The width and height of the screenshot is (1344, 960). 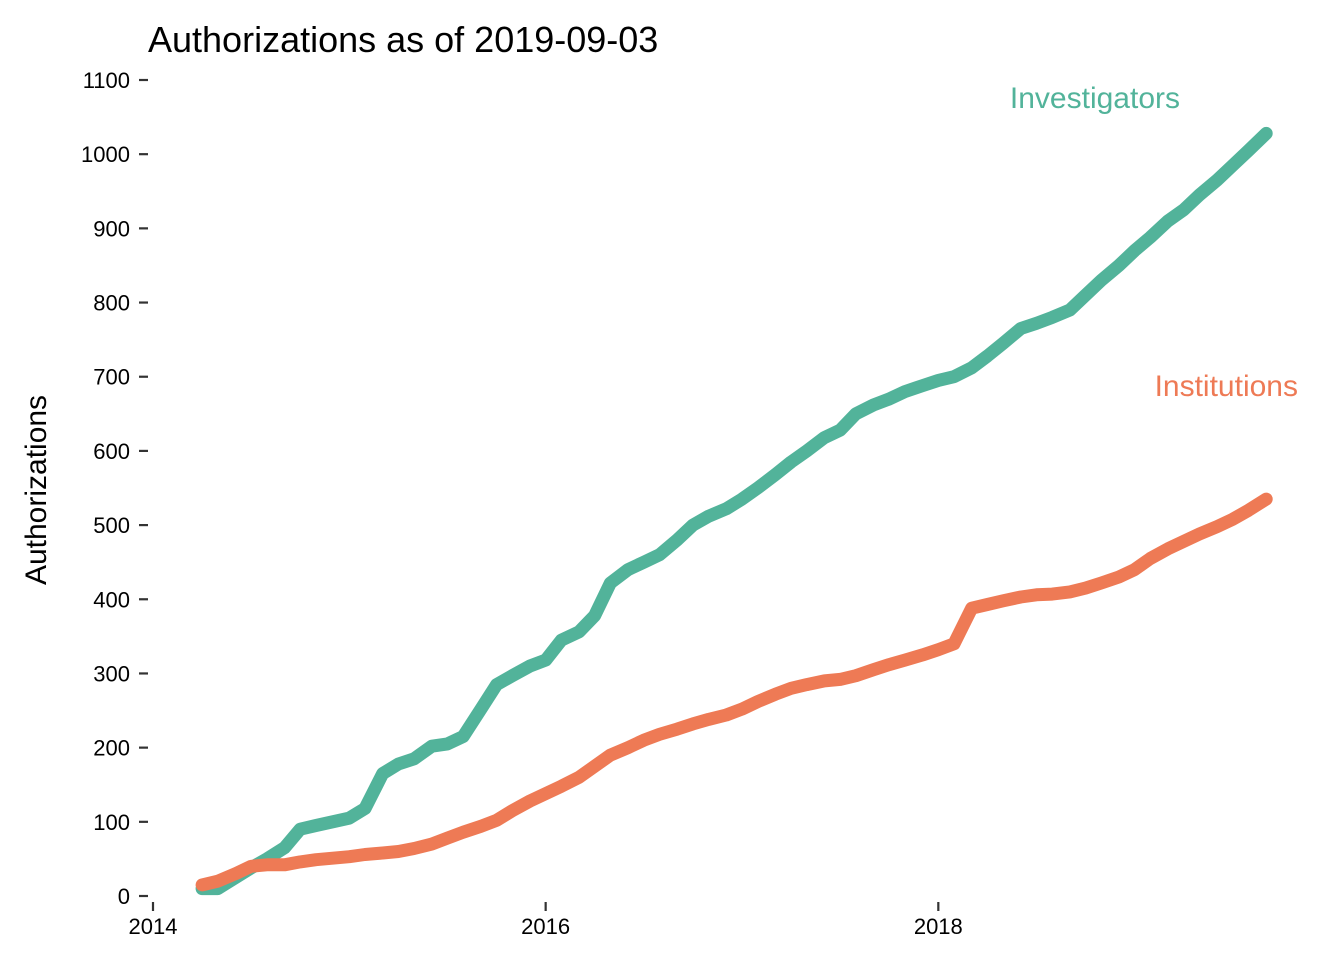 I want to click on chart-title: Authorizations as of 2019-09-03, so click(x=403, y=39).